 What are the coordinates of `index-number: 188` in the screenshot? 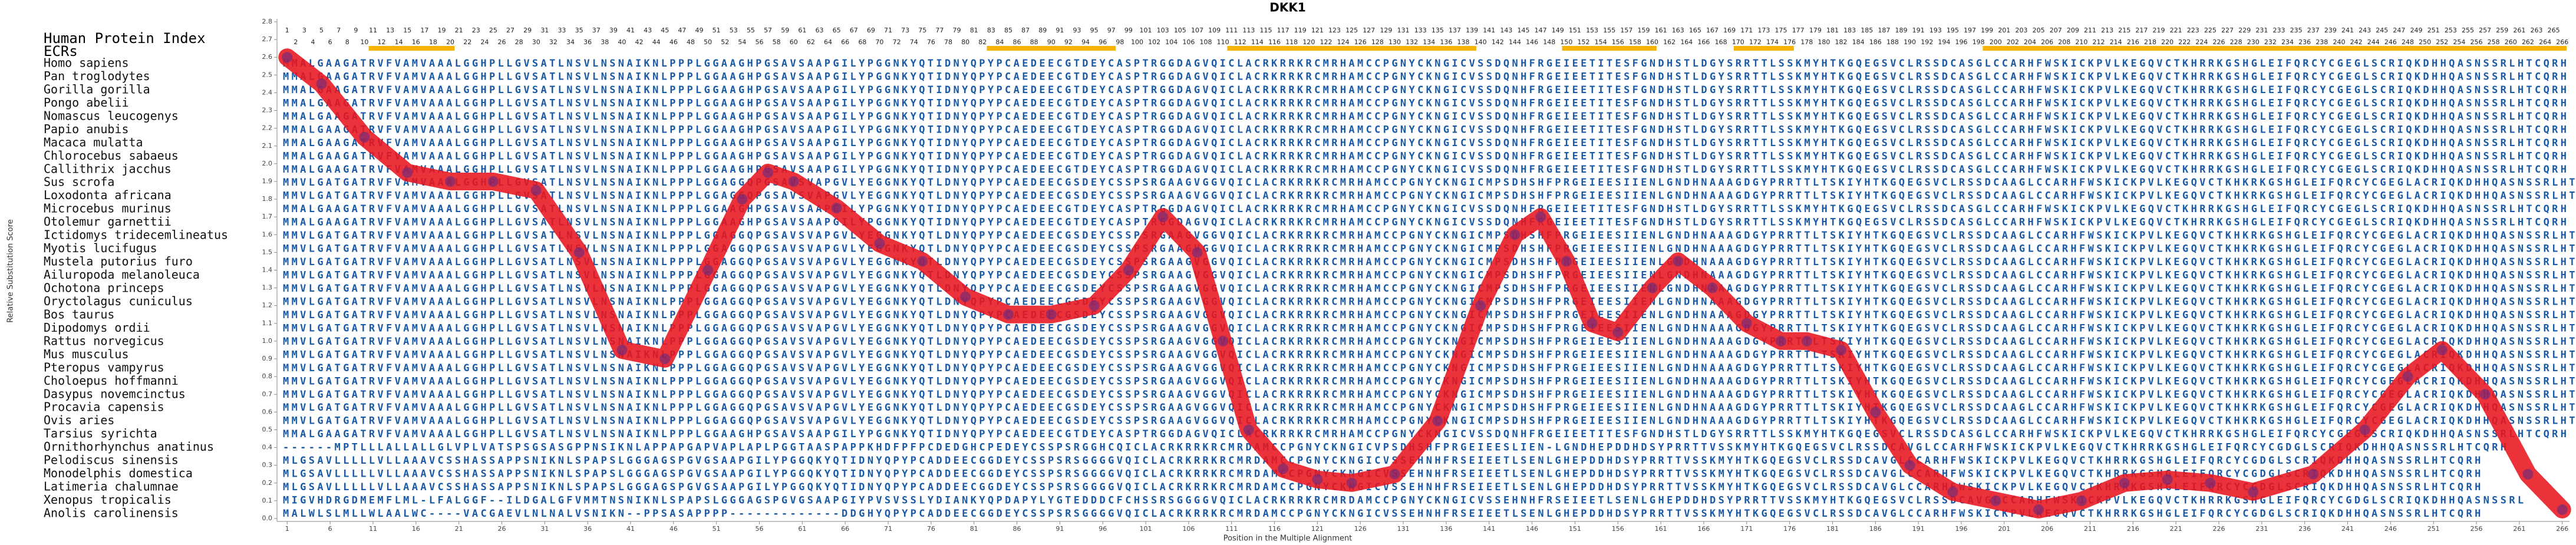 It's located at (1893, 42).